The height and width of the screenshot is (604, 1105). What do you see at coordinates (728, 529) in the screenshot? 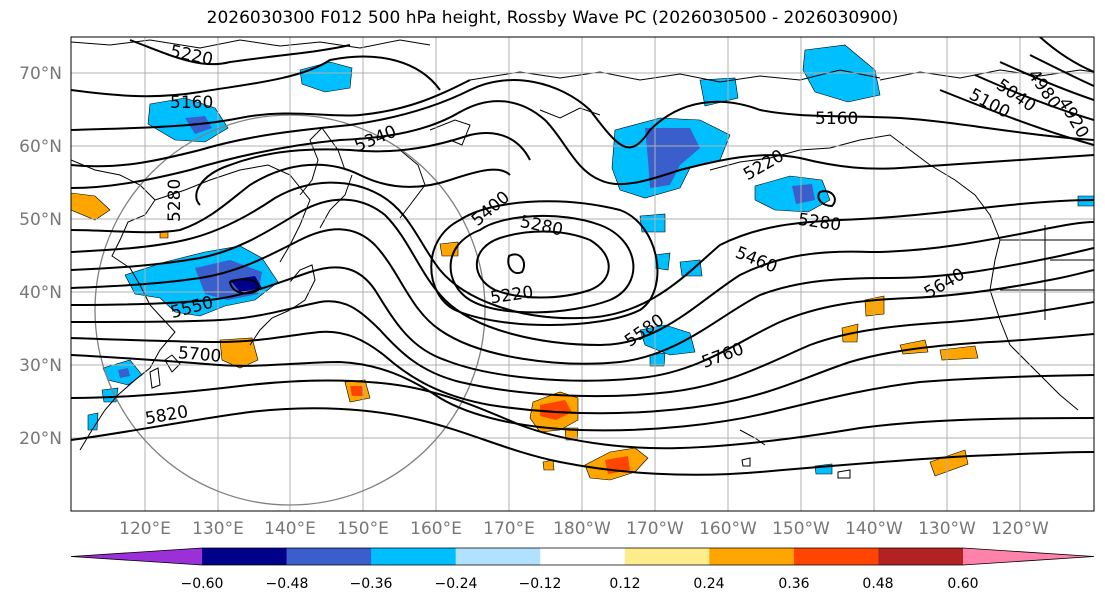
I see `lon-label: 160°W` at bounding box center [728, 529].